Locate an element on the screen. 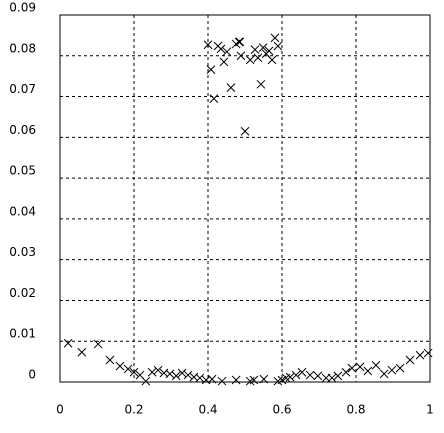 The image size is (444, 433). x-tick-label: 0.2 is located at coordinates (133, 410).